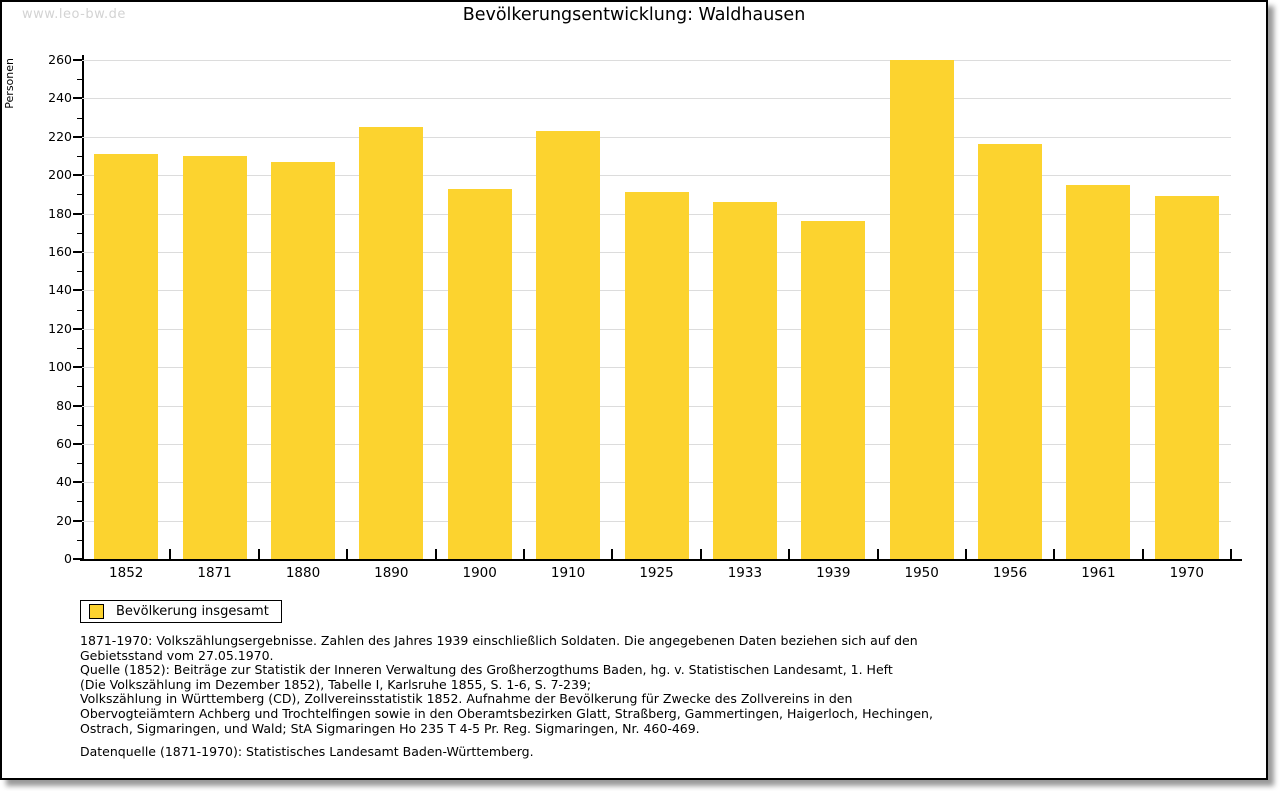 This screenshot has width=1280, height=791. Describe the element at coordinates (745, 573) in the screenshot. I see `x-label-1933: 1933` at that location.